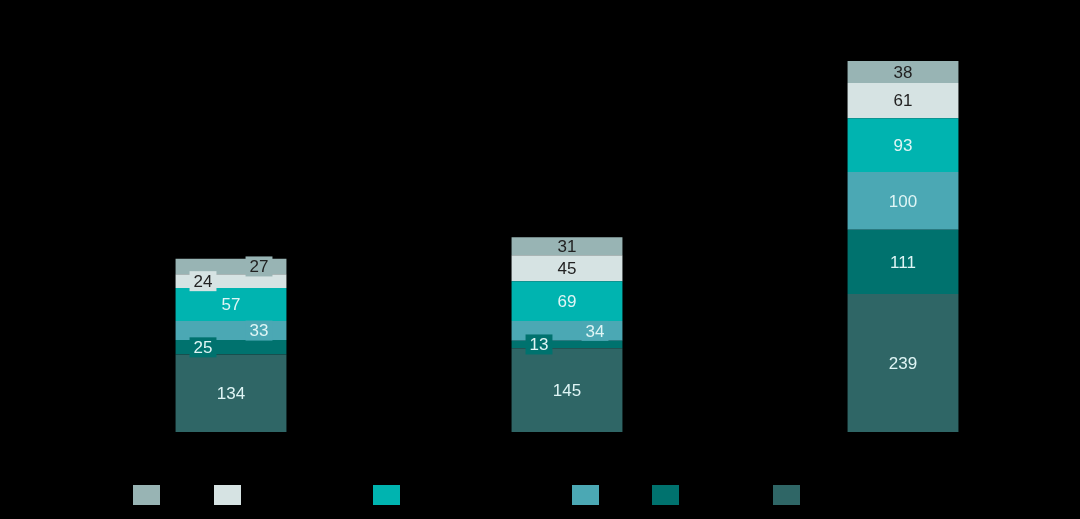 This screenshot has width=1080, height=519. What do you see at coordinates (259, 331) in the screenshot?
I see `data-label: 33` at bounding box center [259, 331].